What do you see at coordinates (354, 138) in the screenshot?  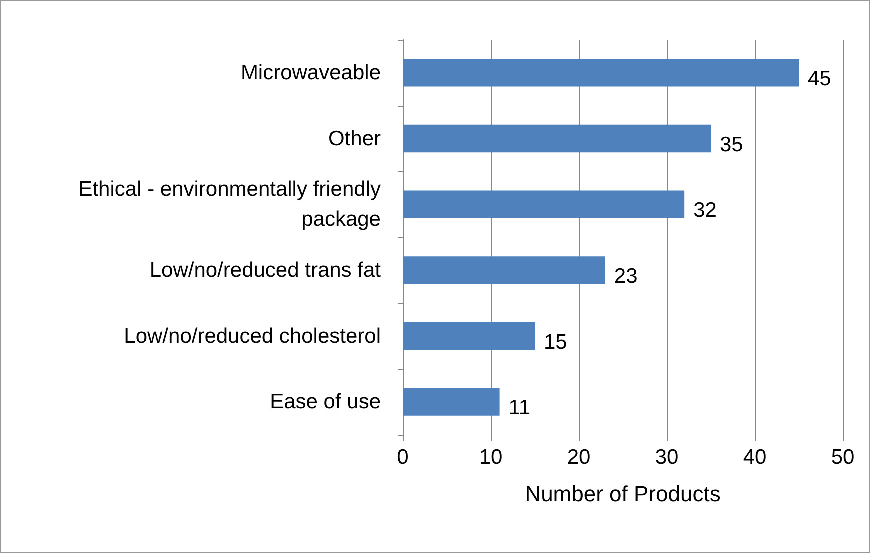 I see `y-tick-label: Other` at bounding box center [354, 138].